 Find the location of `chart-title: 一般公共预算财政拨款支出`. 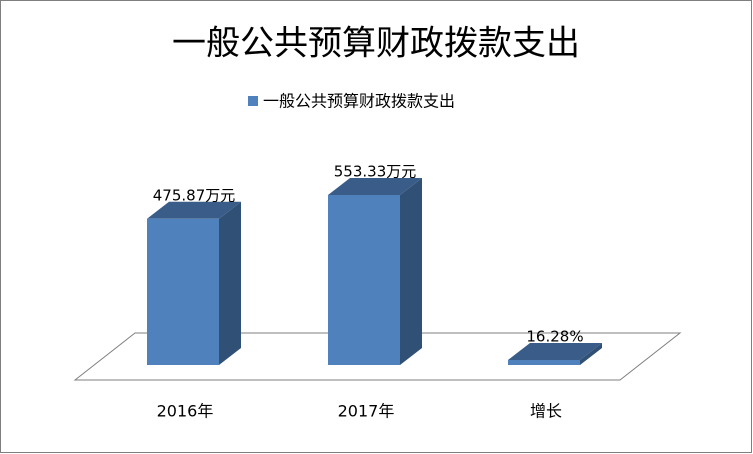

chart-title: 一般公共预算财政拨款支出 is located at coordinates (376, 44).